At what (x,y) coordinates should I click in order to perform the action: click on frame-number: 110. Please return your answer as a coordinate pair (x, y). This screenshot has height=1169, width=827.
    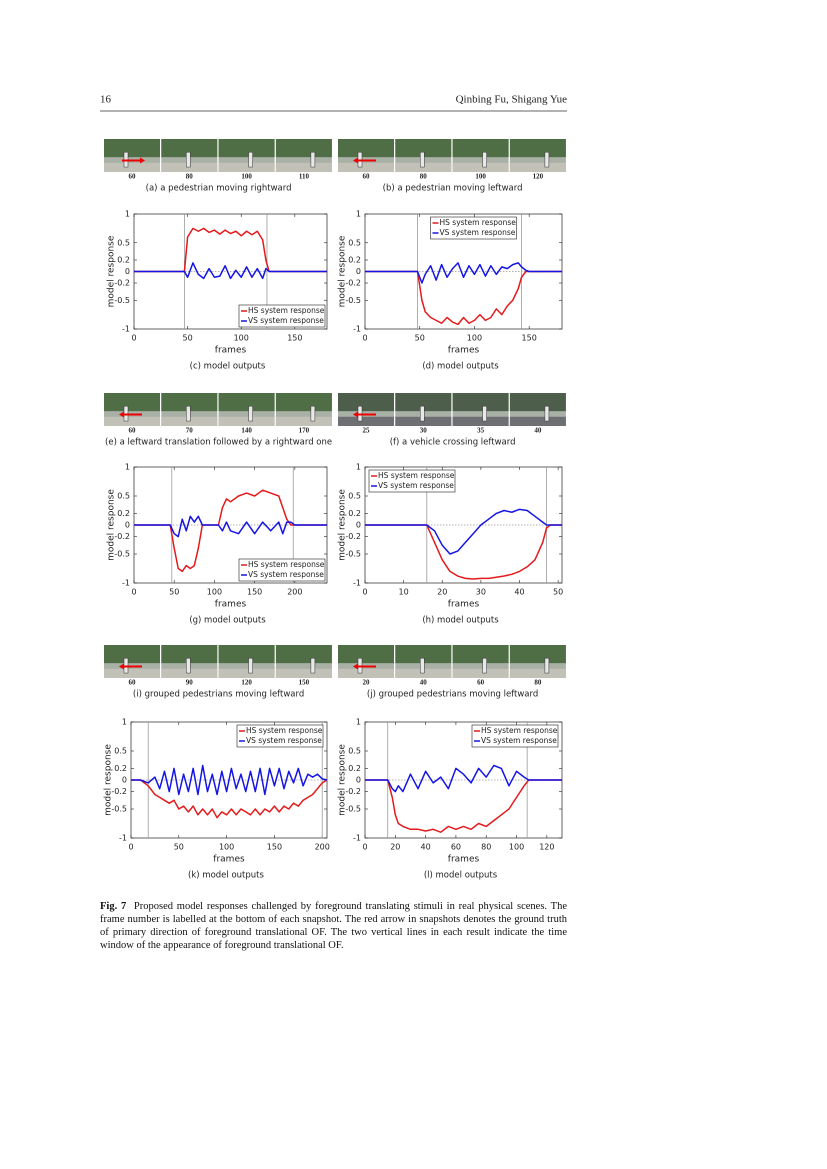
    Looking at the image, I should click on (304, 177).